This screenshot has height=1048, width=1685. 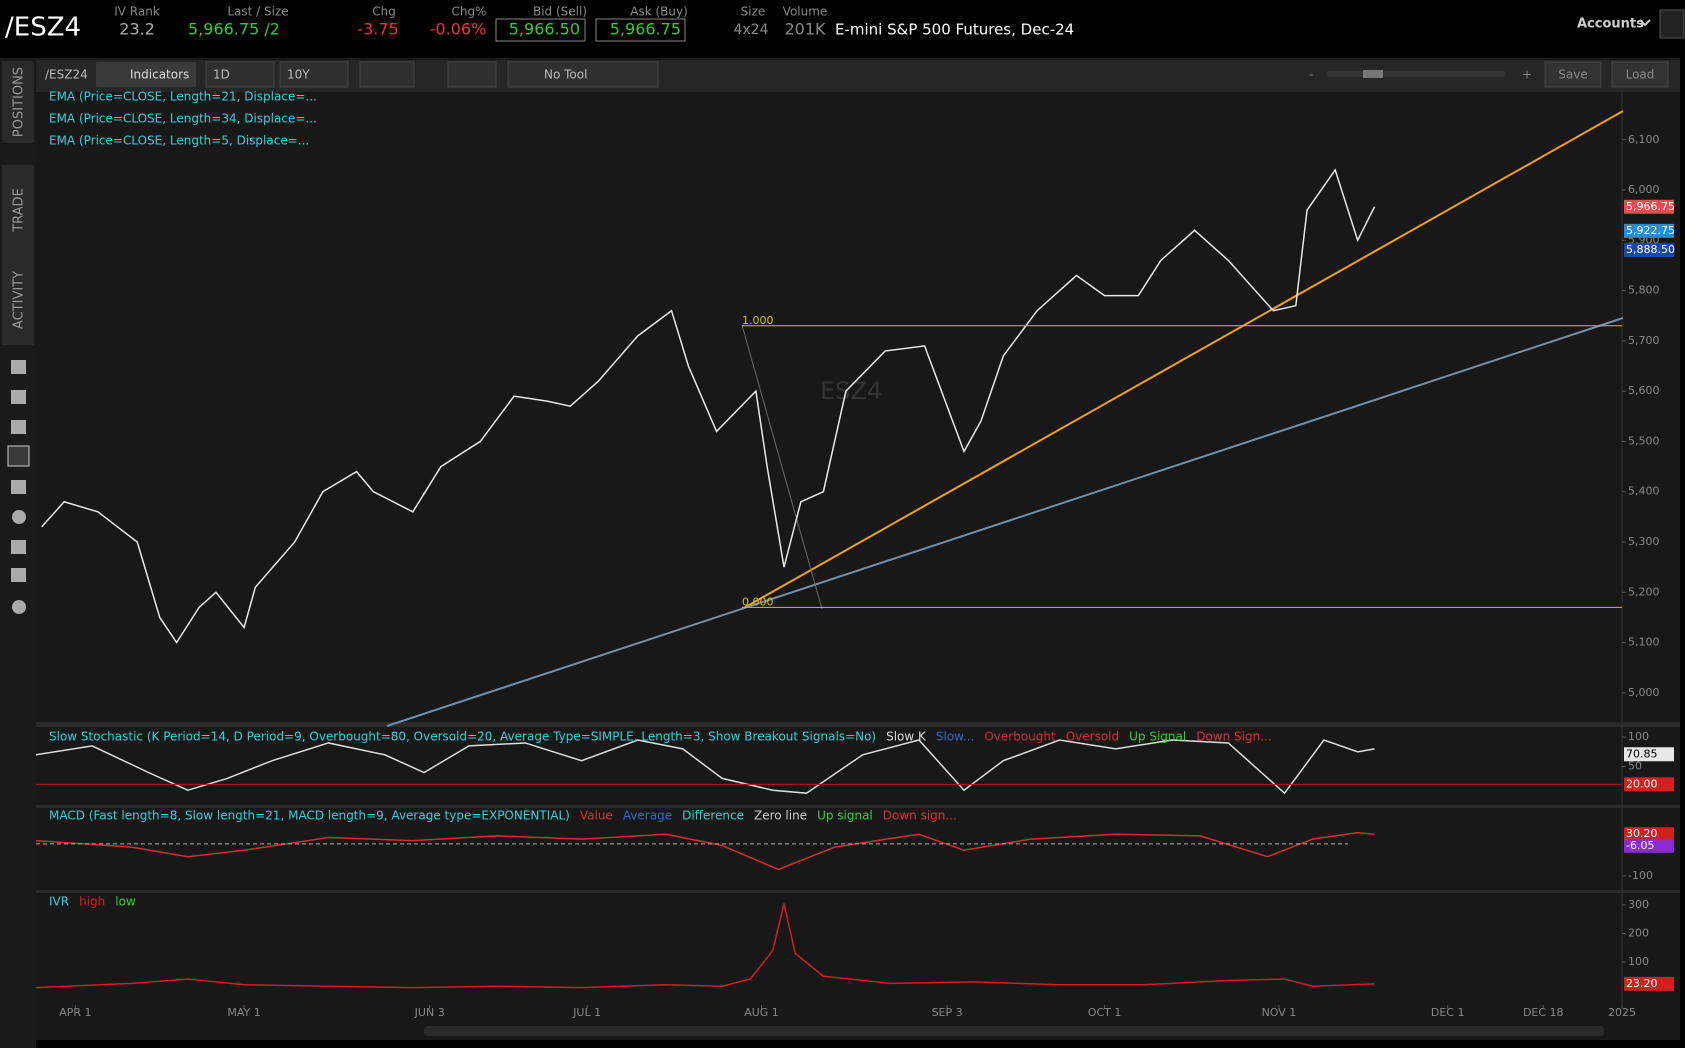 What do you see at coordinates (1527, 75) in the screenshot?
I see `zoom-in: +` at bounding box center [1527, 75].